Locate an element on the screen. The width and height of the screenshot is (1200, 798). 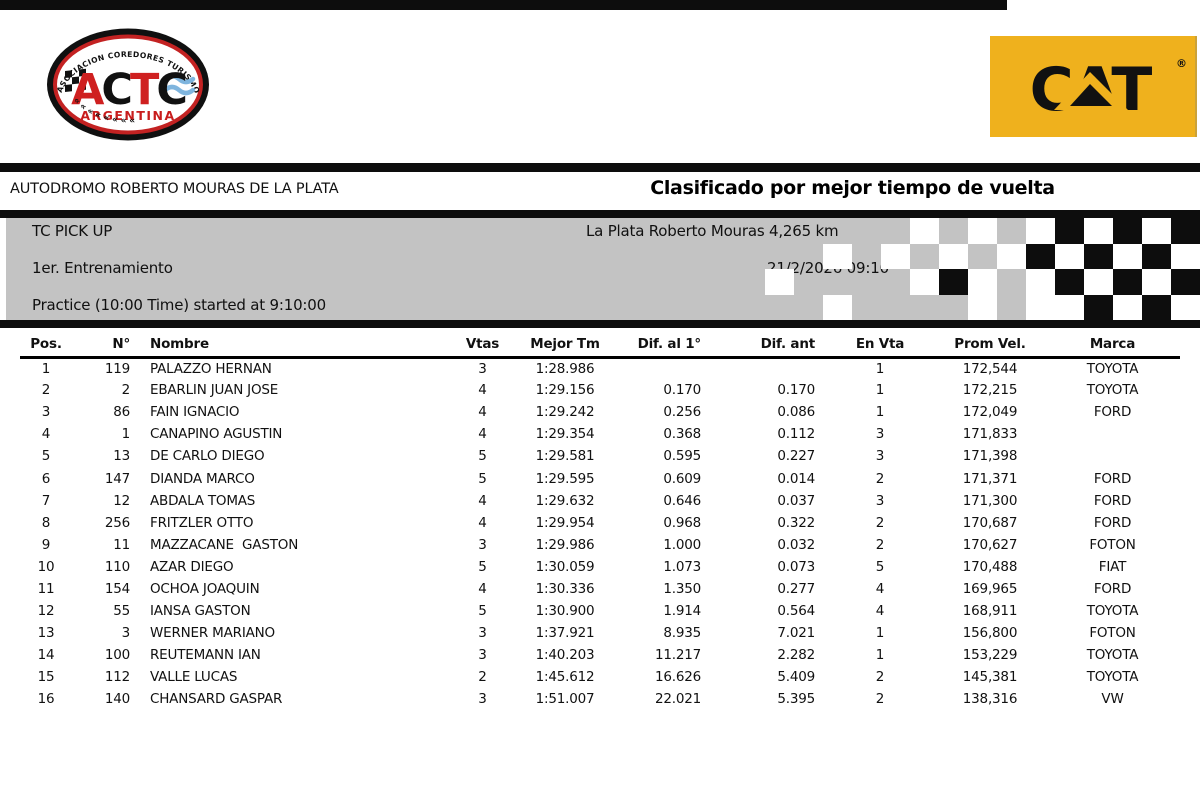
cell-num: 13 is located at coordinates (121, 456).